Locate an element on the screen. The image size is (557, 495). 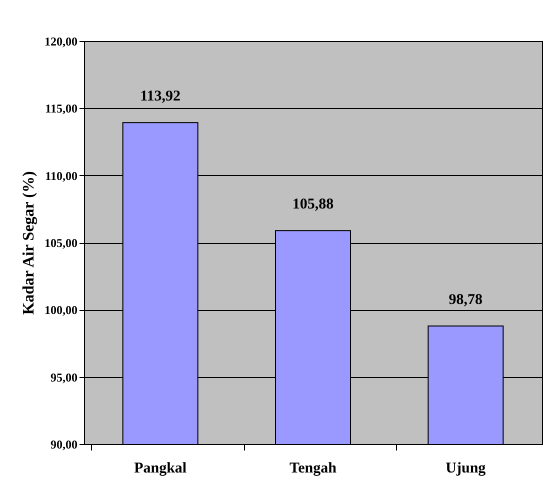
y-tick-label: 110,00 is located at coordinates (61, 175).